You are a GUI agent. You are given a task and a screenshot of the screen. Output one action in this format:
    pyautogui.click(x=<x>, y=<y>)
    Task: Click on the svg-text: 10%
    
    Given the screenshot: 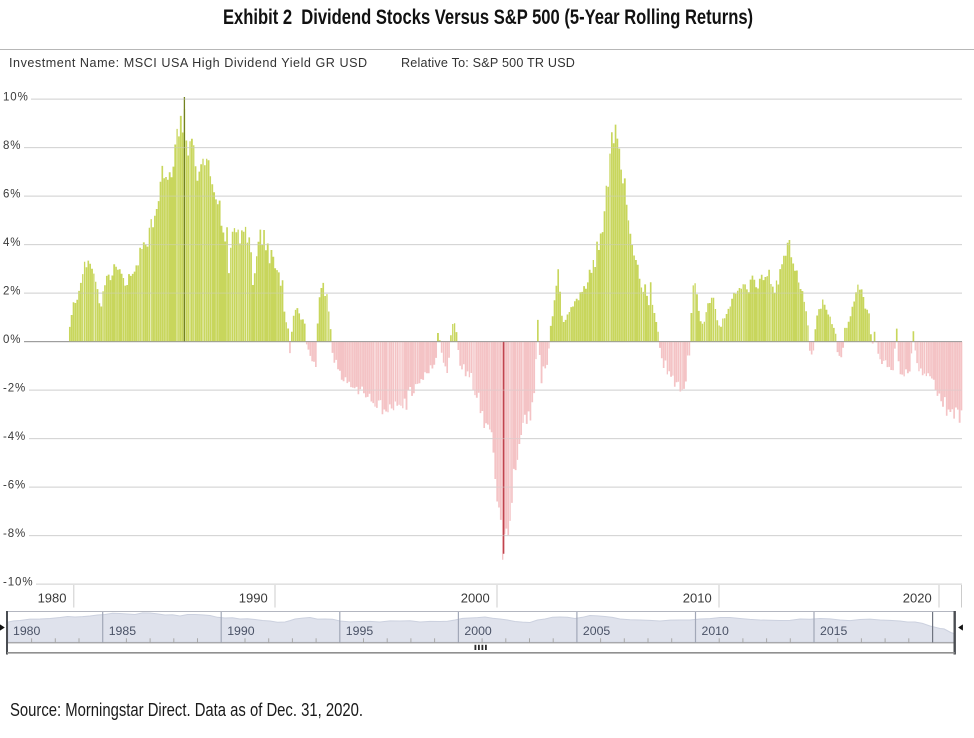 What is the action you would take?
    pyautogui.click(x=16, y=97)
    